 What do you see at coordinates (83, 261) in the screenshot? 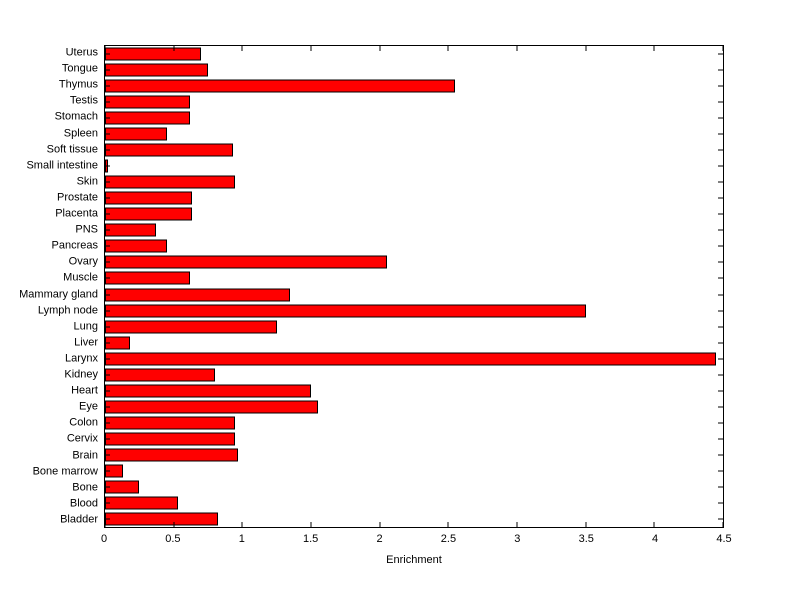
I see `y-tick-label: Ovary` at bounding box center [83, 261].